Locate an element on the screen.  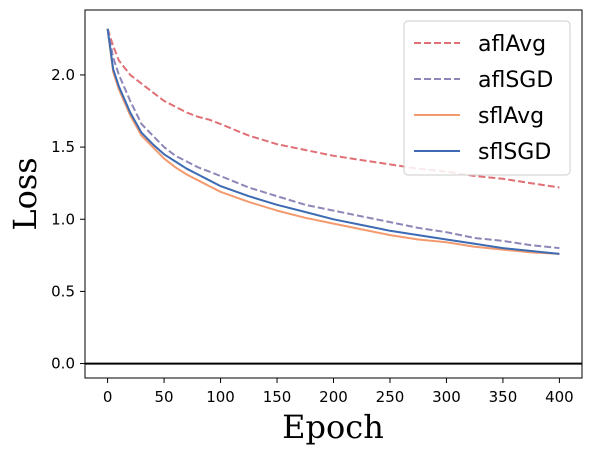
legend: aflAvg aflSGD sflAvg sflSGD is located at coordinates (487, 98).